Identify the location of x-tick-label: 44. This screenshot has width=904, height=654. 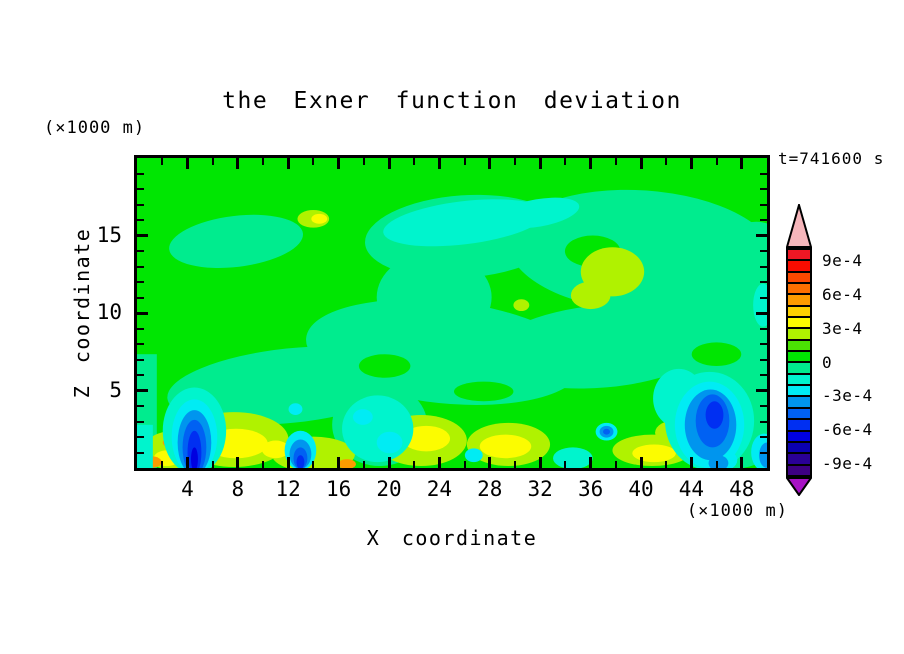
(691, 489).